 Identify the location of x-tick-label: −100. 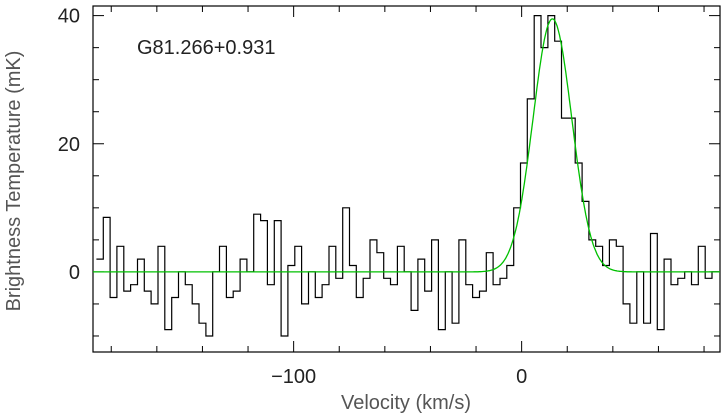
(293, 377).